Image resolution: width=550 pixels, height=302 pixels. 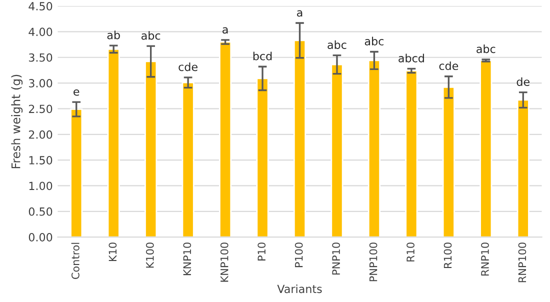 What do you see at coordinates (40, 6) in the screenshot?
I see `y-tick-label: 4.50` at bounding box center [40, 6].